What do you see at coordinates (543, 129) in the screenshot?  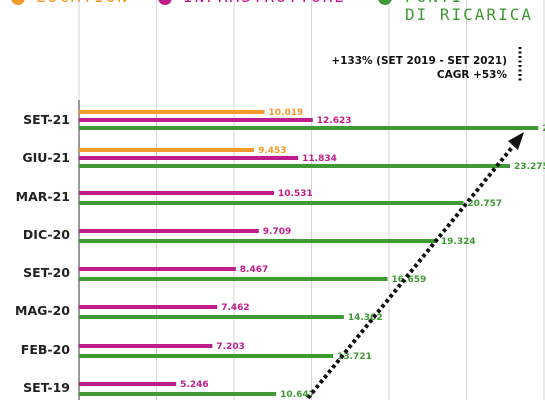 I see `data-label: 24.797` at bounding box center [543, 129].